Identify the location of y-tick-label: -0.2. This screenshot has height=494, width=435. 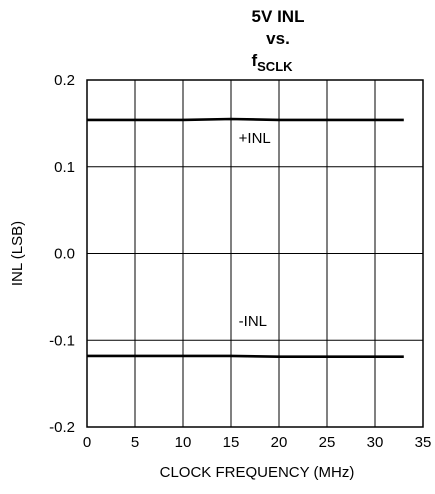
(62, 427).